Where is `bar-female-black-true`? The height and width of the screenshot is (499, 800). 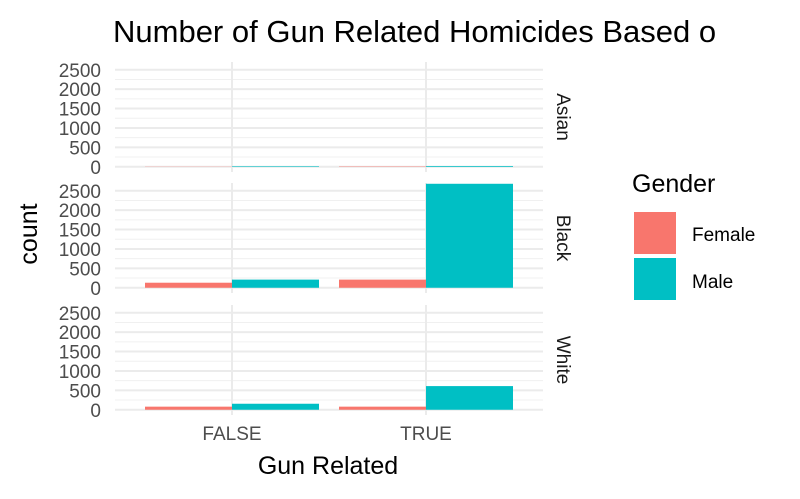
bar-female-black-true is located at coordinates (382, 284).